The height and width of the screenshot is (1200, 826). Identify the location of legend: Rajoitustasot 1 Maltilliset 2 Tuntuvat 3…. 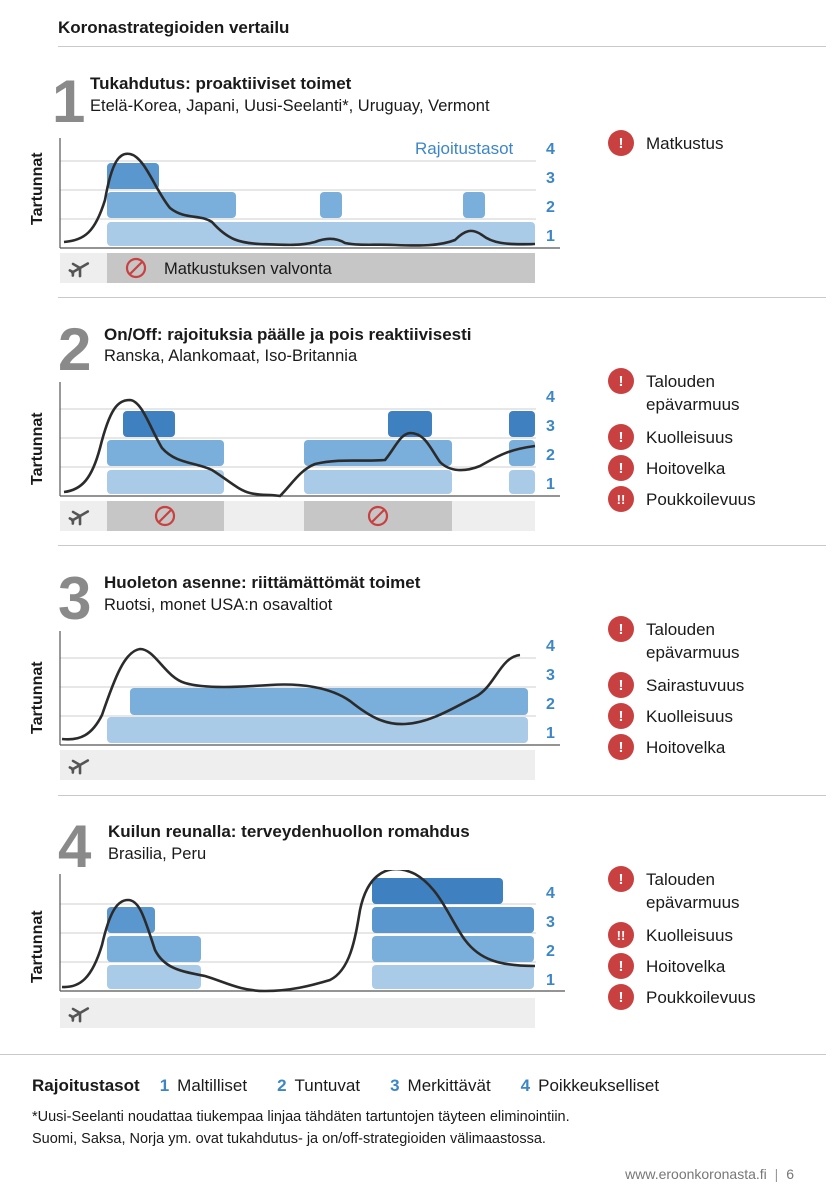
(360, 1086).